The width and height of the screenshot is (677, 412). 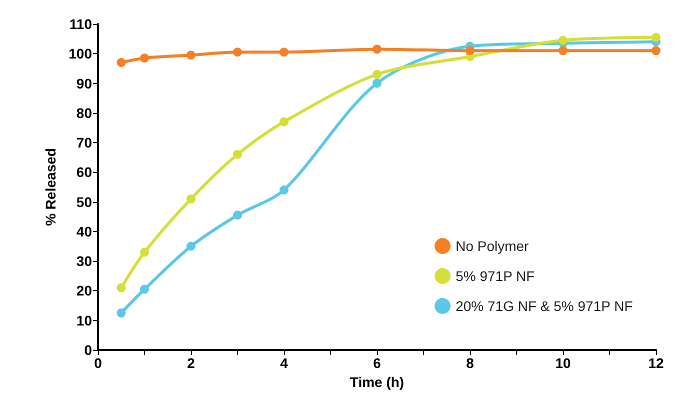 I want to click on y-tick-label: 20, so click(x=84, y=290).